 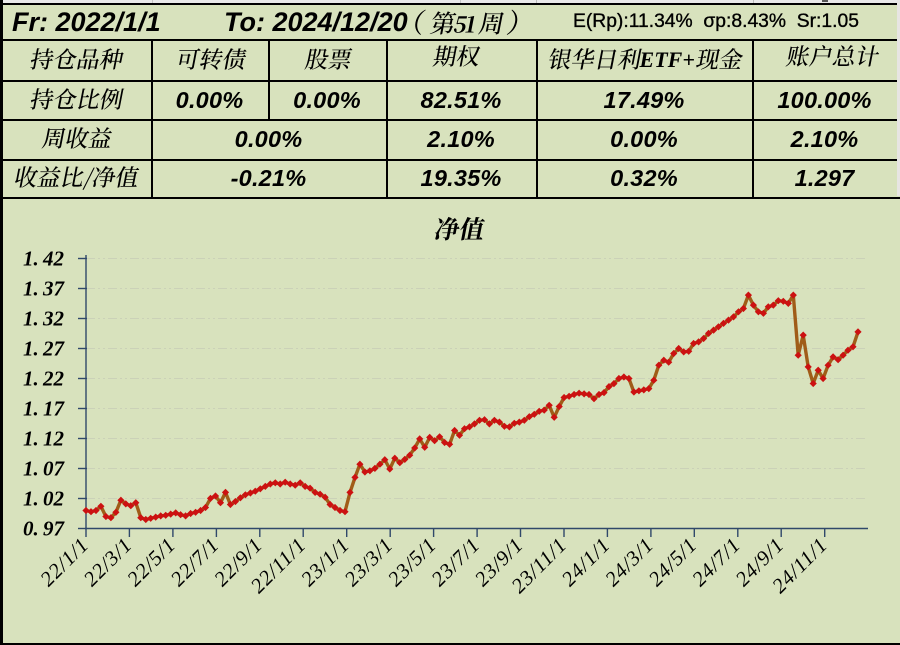 What do you see at coordinates (44, 349) in the screenshot?
I see `svg-text: 1. 27` at bounding box center [44, 349].